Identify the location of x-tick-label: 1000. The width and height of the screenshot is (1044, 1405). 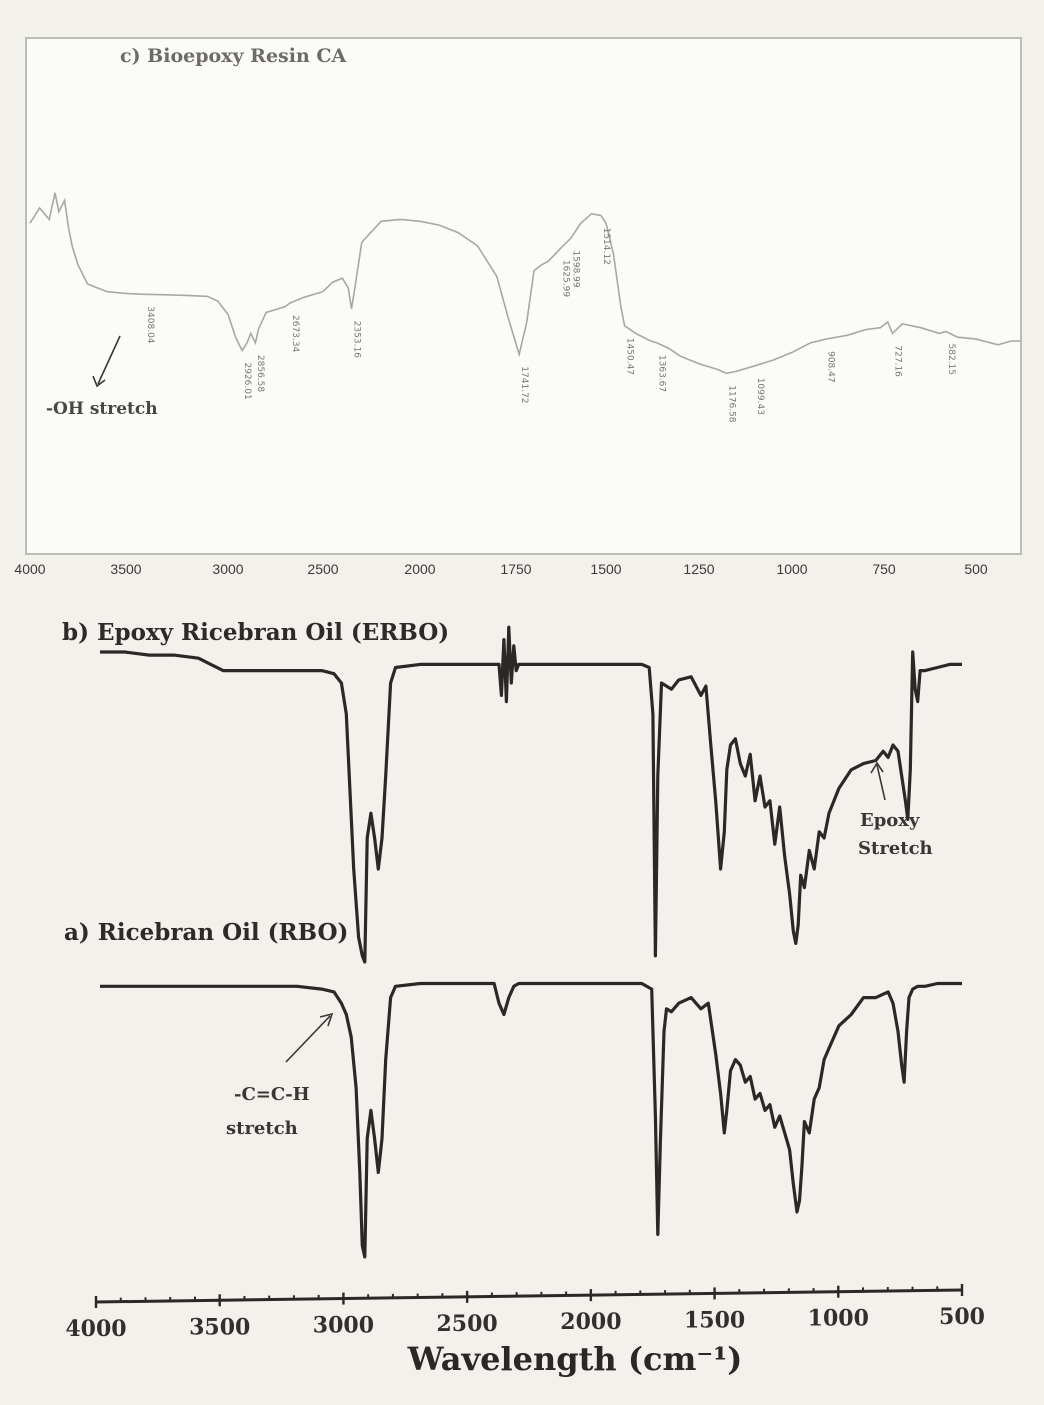
(838, 1319).